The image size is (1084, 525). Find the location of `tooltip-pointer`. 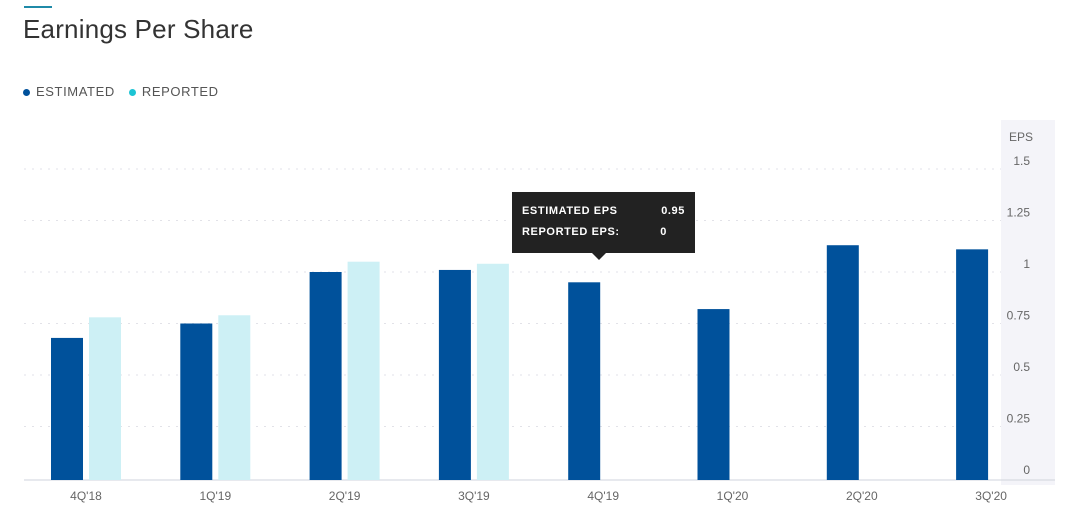

tooltip-pointer is located at coordinates (599, 256).